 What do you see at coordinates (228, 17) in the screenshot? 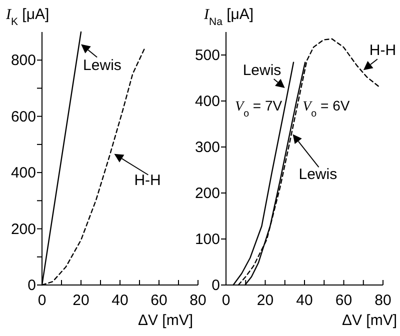
I see `y-axis-title: I$_{Na}$ [μA]` at bounding box center [228, 17].